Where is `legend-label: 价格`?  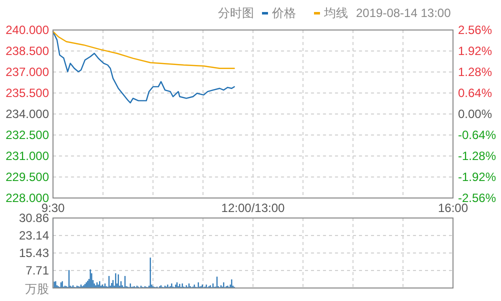
legend-label: 价格 is located at coordinates (283, 13).